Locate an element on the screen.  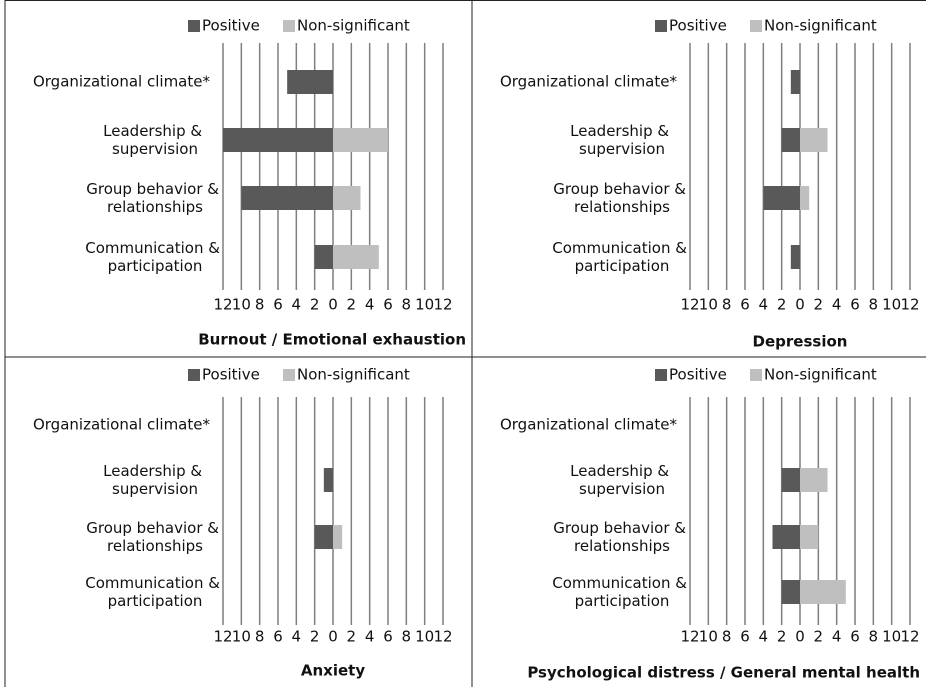
chart-title: Anxiety is located at coordinates (333, 671).